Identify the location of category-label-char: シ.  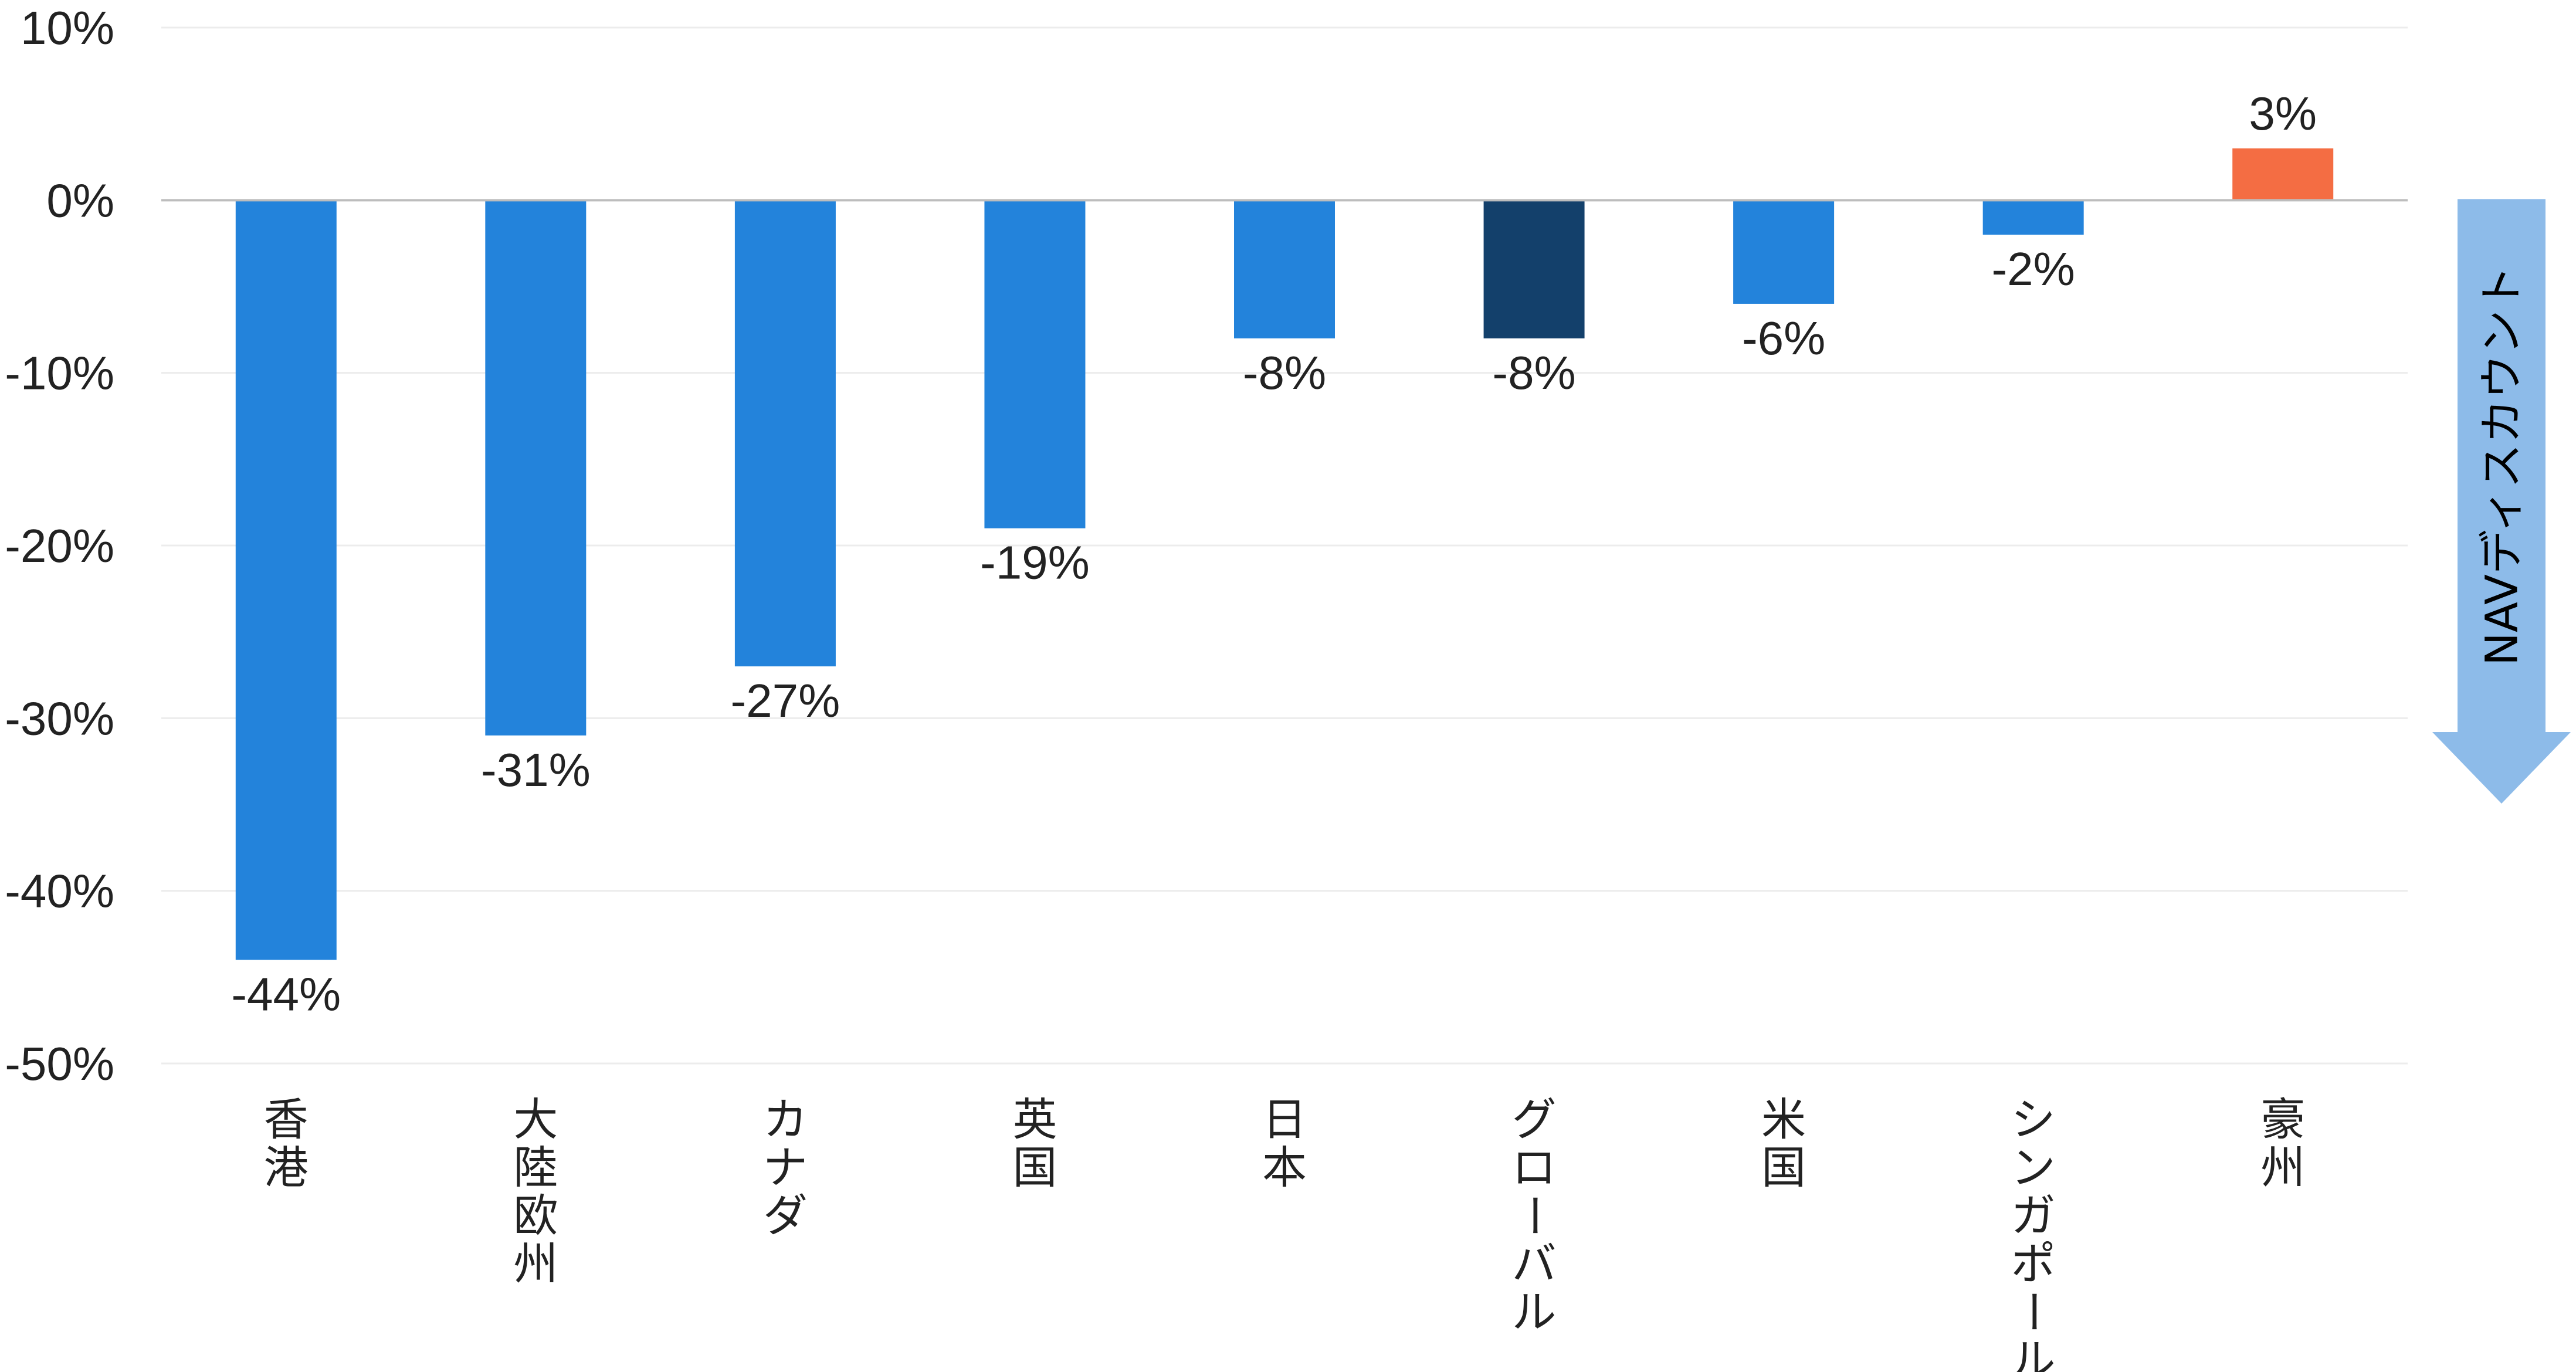
(2033, 1119).